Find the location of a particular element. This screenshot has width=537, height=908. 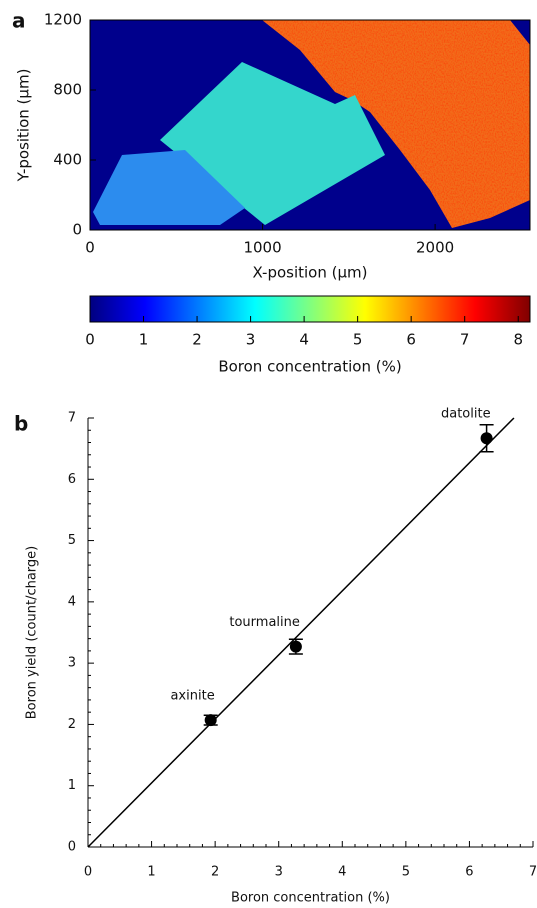

y-tick-label: 6 is located at coordinates (72, 479).